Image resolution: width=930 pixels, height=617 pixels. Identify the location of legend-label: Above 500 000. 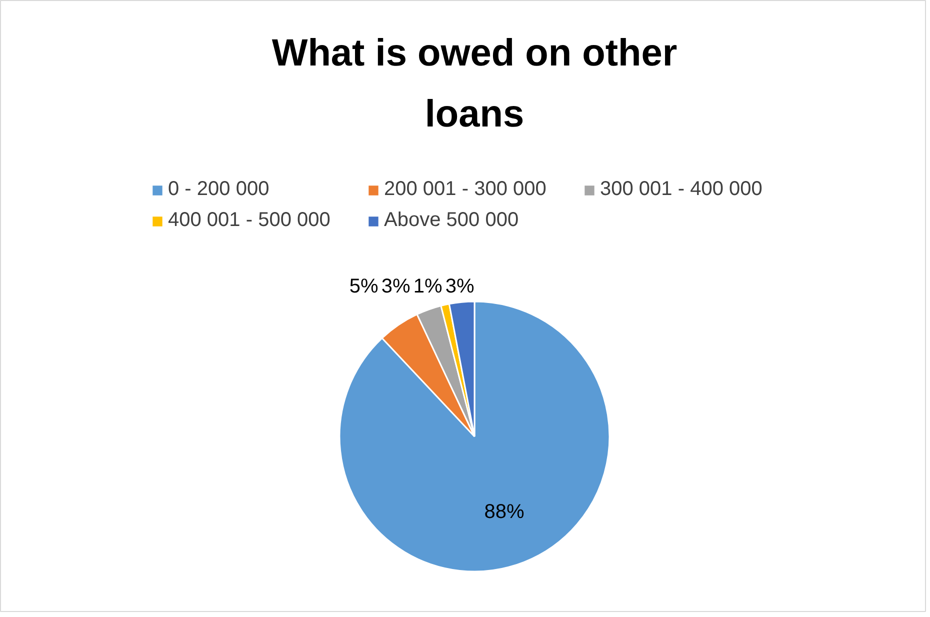
(452, 220).